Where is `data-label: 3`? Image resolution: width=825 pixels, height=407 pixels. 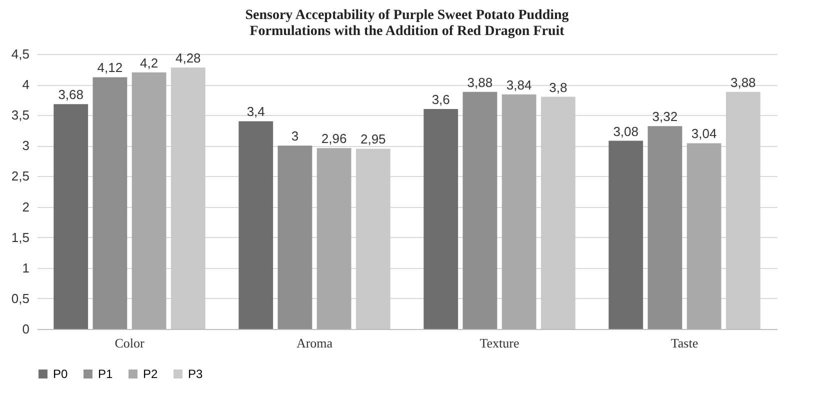
data-label: 3 is located at coordinates (295, 136).